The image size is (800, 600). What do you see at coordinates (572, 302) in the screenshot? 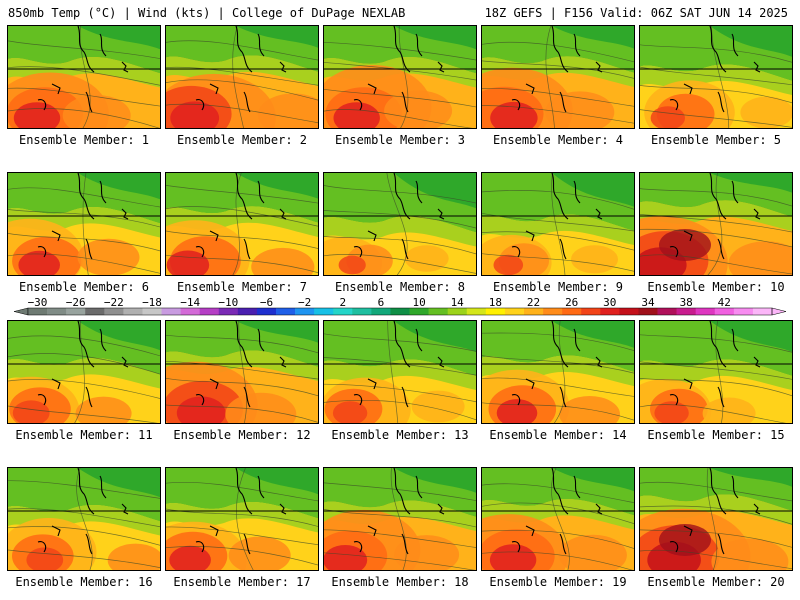
I see `colorbar-tick-label: 26` at bounding box center [572, 302].